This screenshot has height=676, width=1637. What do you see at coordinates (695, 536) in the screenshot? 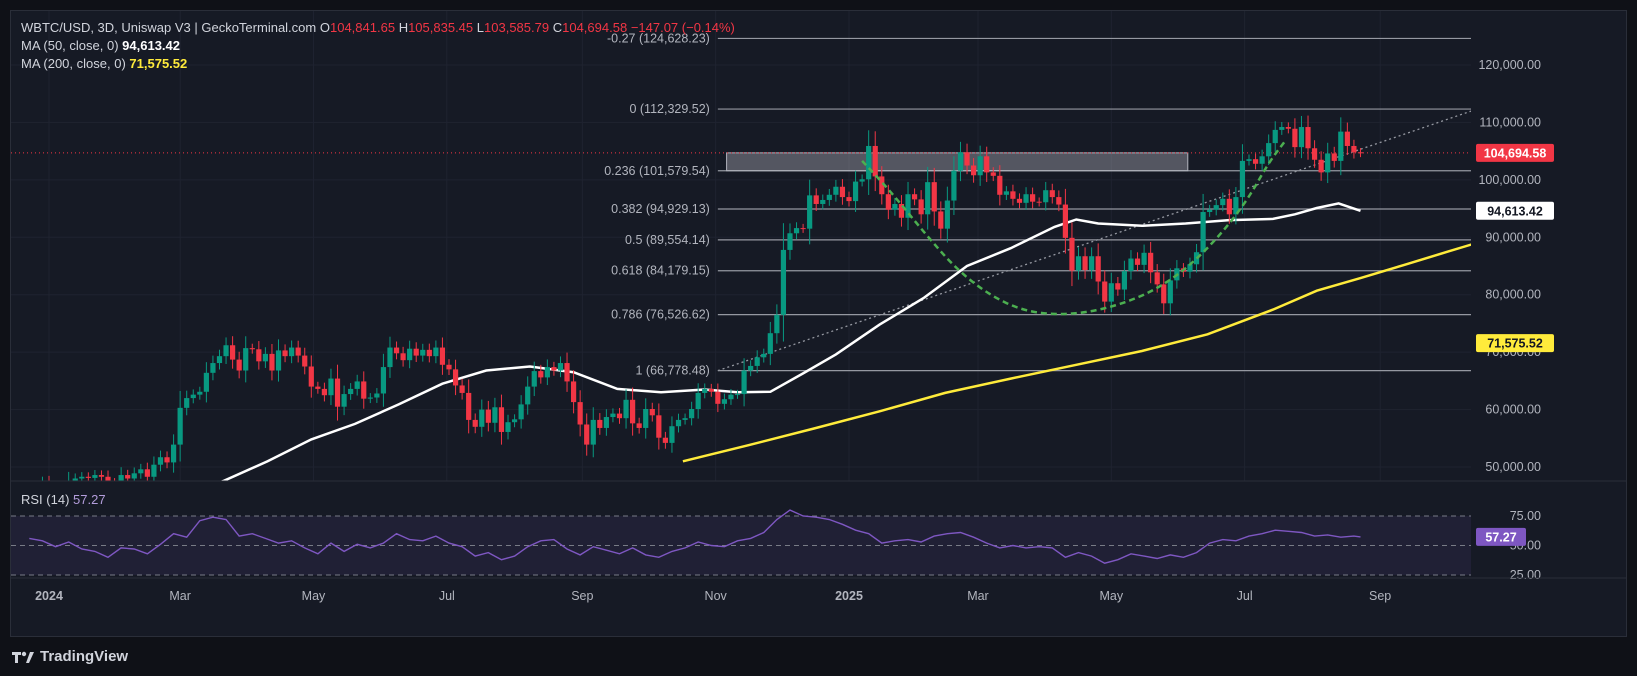
I see `rsi-line` at bounding box center [695, 536].